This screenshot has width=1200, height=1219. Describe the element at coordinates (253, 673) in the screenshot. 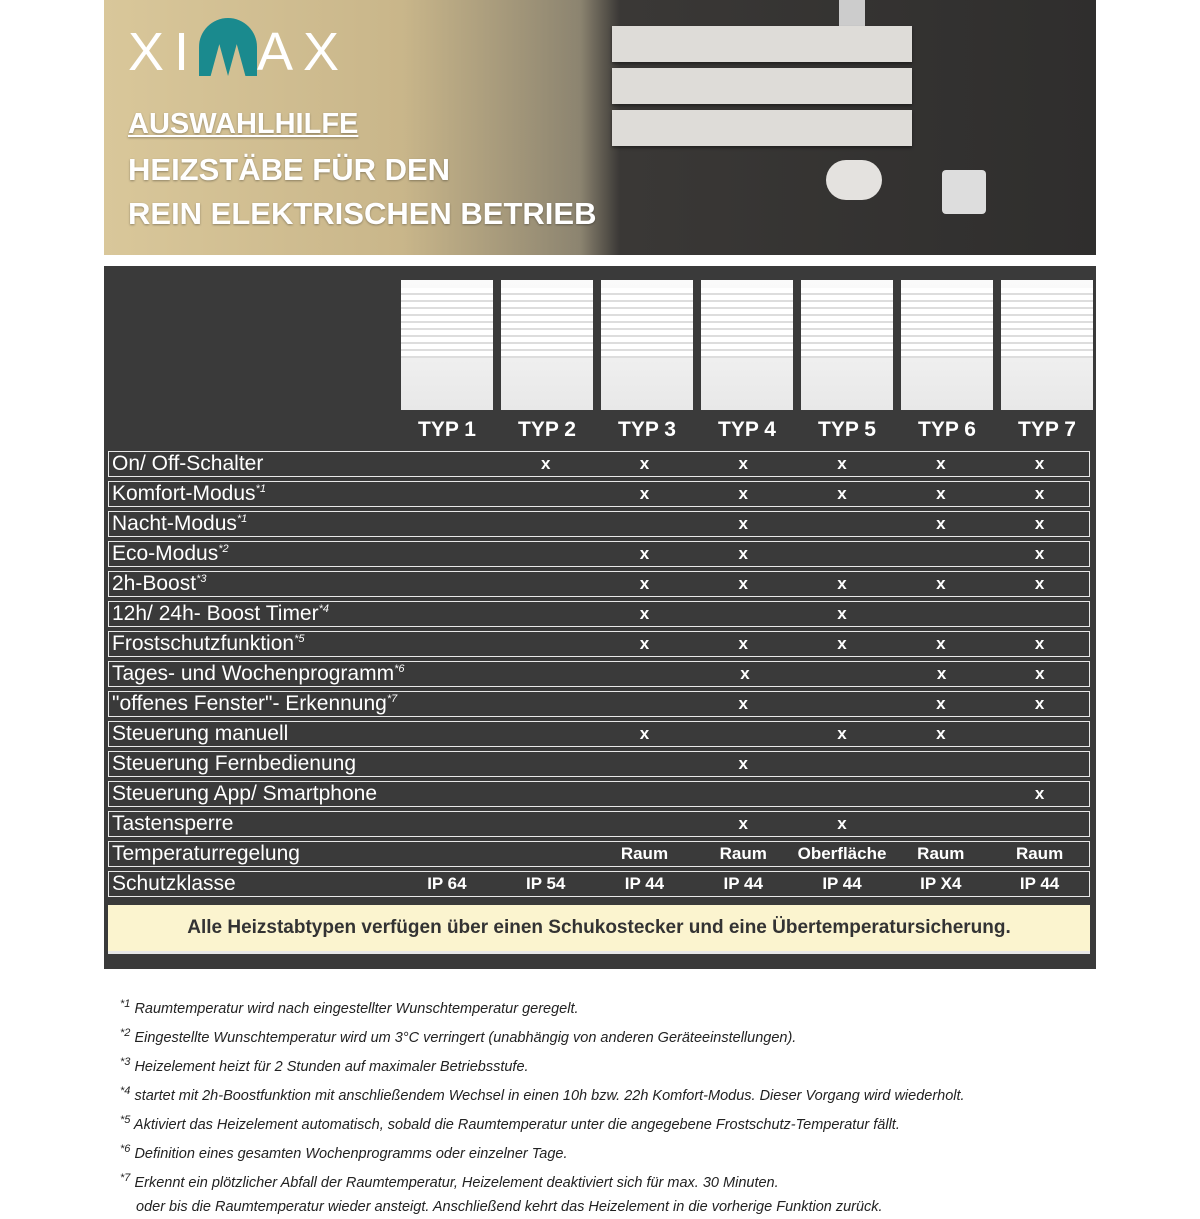

I see `row-label-text: Tages- und Wochenprogramm` at that location.